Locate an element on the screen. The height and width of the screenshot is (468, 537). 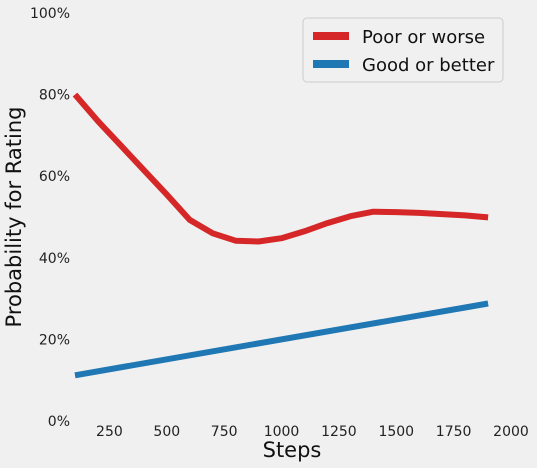
y-tick-label: 0% is located at coordinates (59, 422).